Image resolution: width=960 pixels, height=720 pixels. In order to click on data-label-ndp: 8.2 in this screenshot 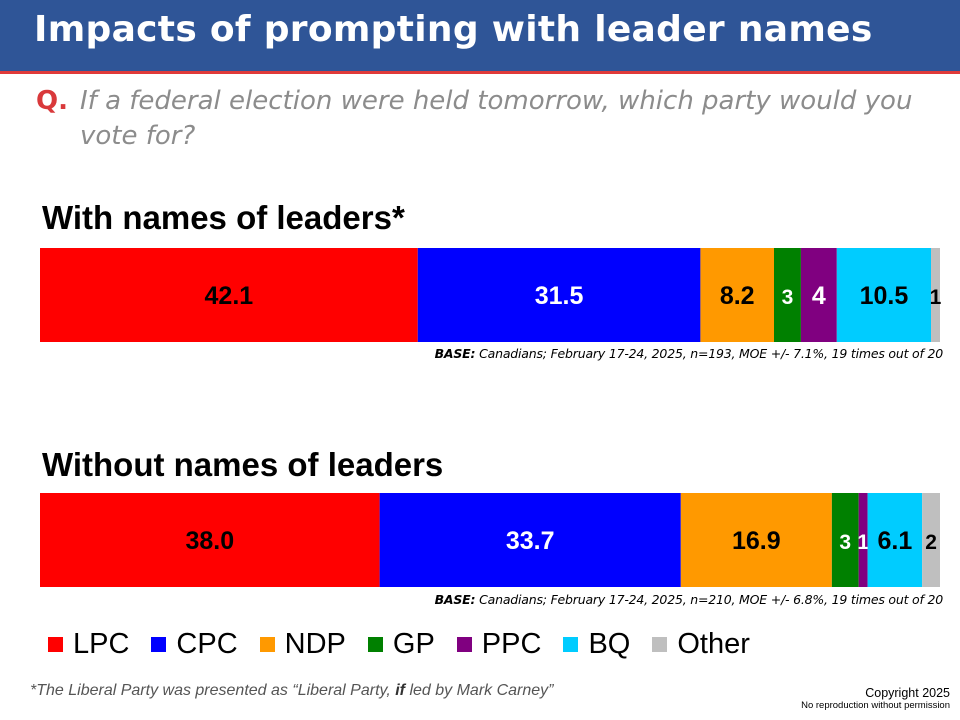, I will do `click(737, 296)`.